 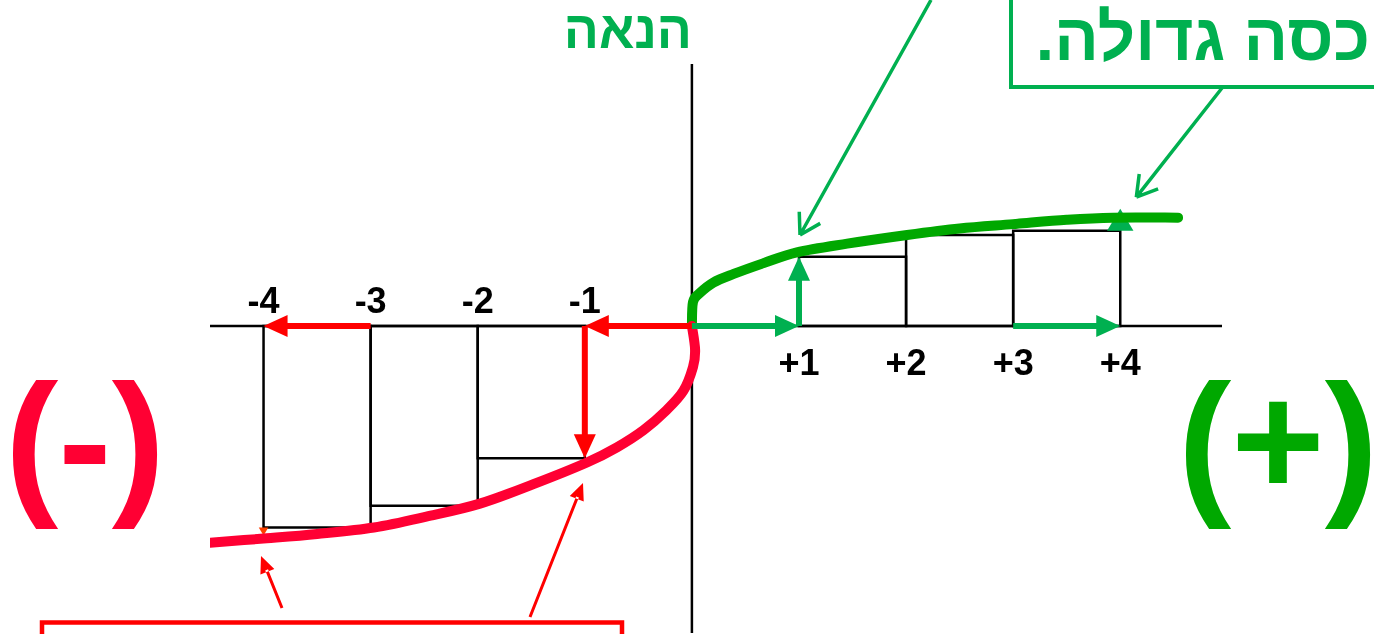 What do you see at coordinates (477, 300) in the screenshot?
I see `x2-tick-label: -2` at bounding box center [477, 300].